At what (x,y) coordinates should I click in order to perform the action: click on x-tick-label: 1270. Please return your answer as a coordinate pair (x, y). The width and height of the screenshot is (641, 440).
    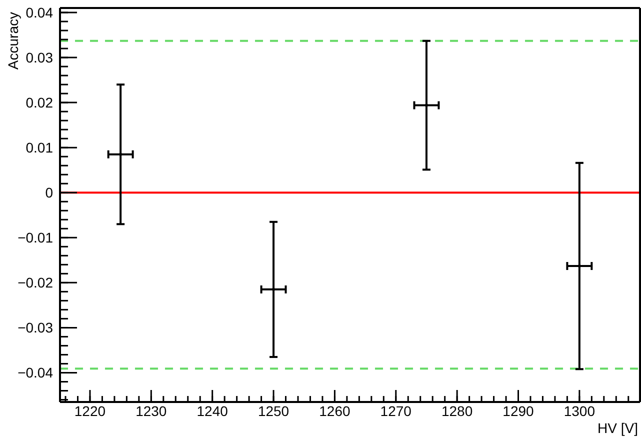
    Looking at the image, I should click on (396, 410).